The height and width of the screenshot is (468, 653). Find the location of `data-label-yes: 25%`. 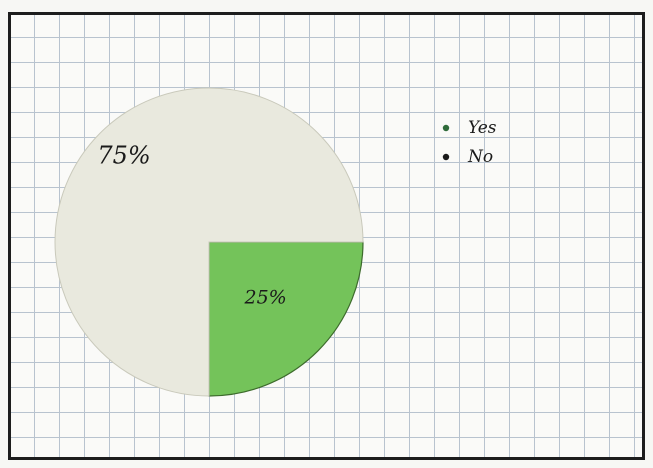

data-label-yes: 25% is located at coordinates (265, 298).